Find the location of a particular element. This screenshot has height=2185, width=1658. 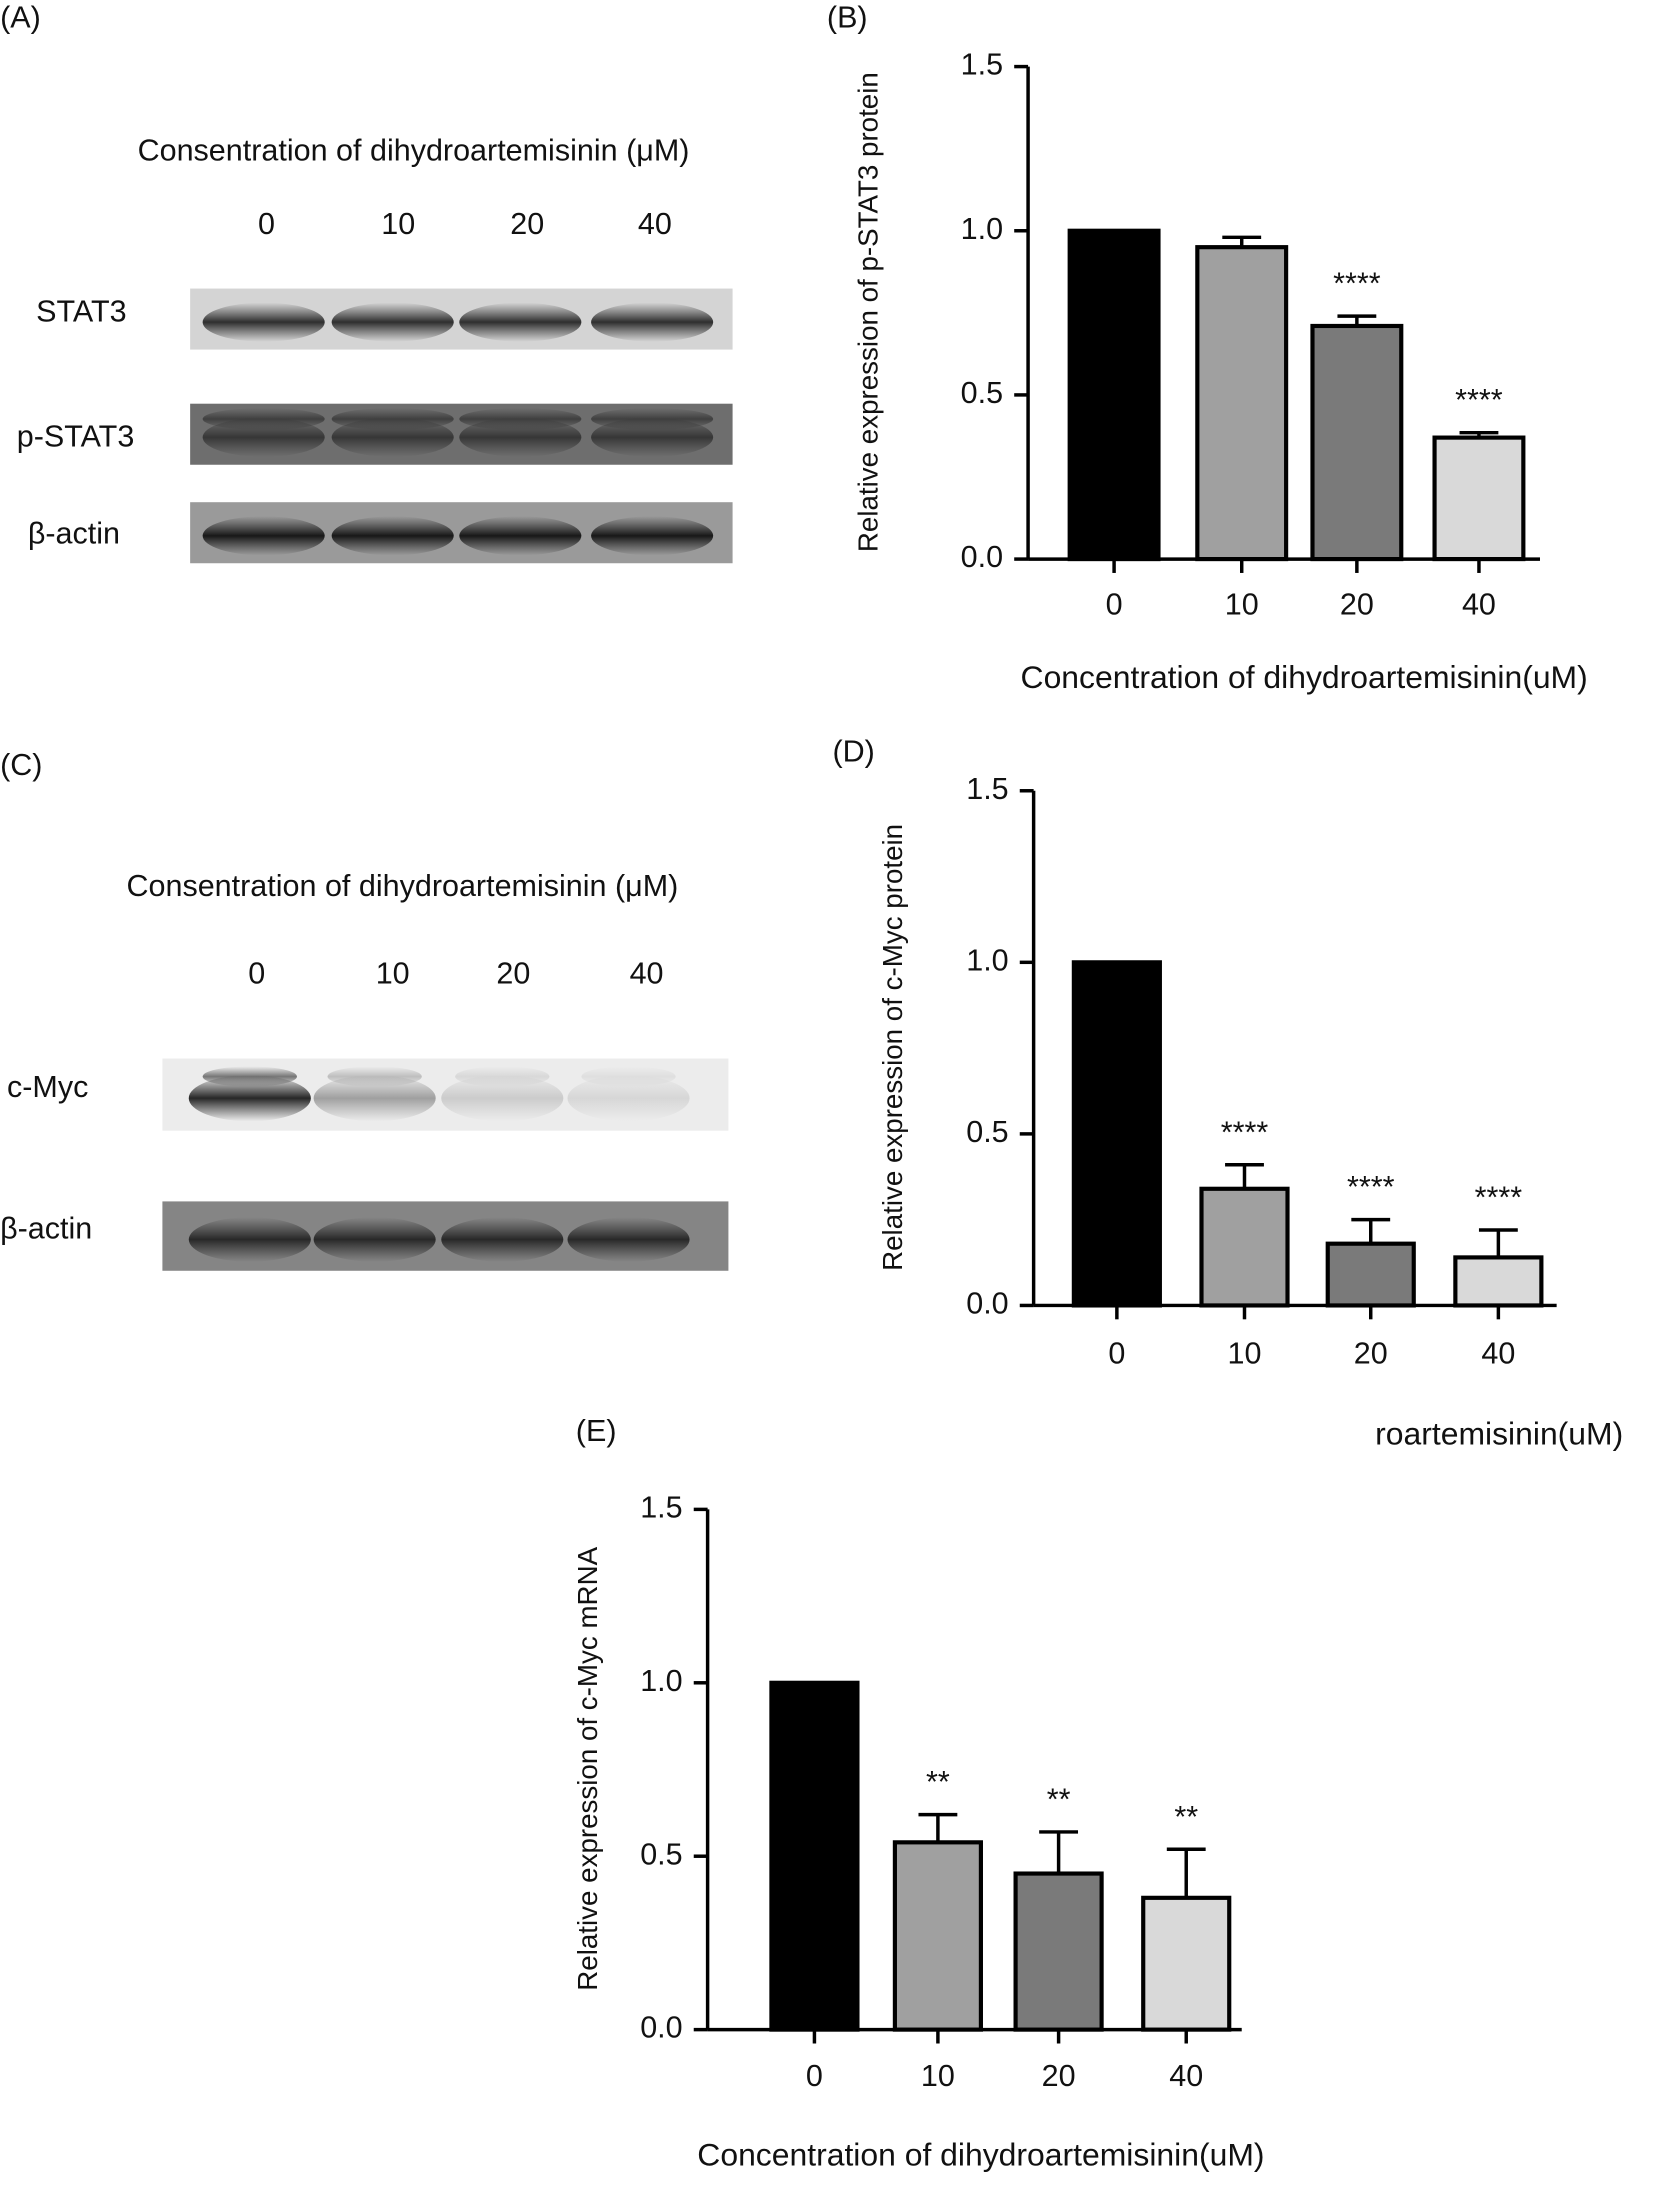

panel-label: (C) is located at coordinates (21, 765).